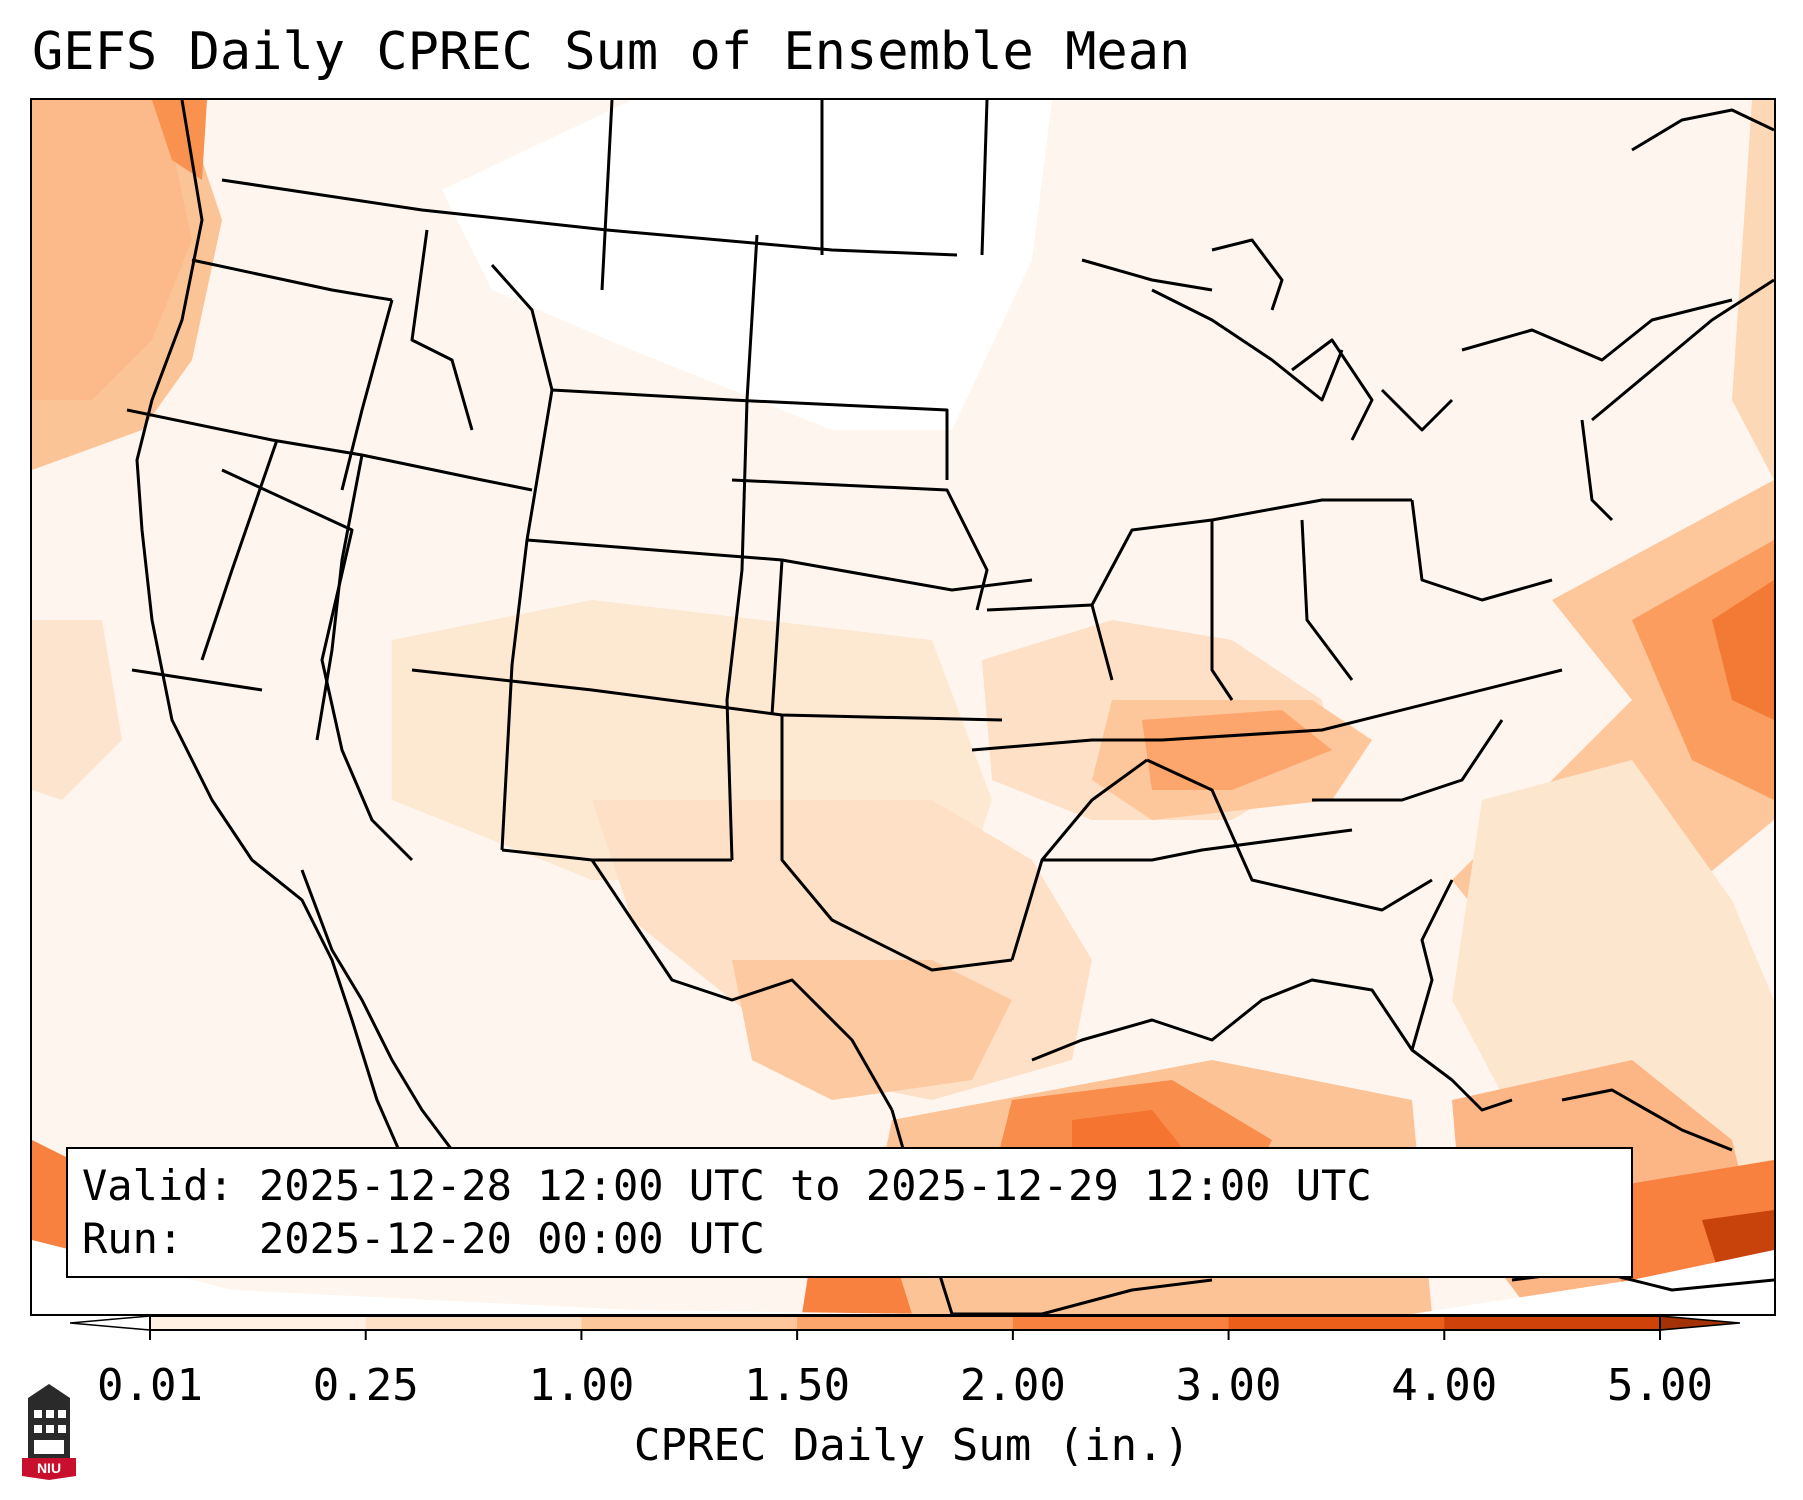 This screenshot has height=1500, width=1803. Describe the element at coordinates (849, 1238) in the screenshot. I see `run-line: Run: 2025-12-20 00:00 UTC` at that location.